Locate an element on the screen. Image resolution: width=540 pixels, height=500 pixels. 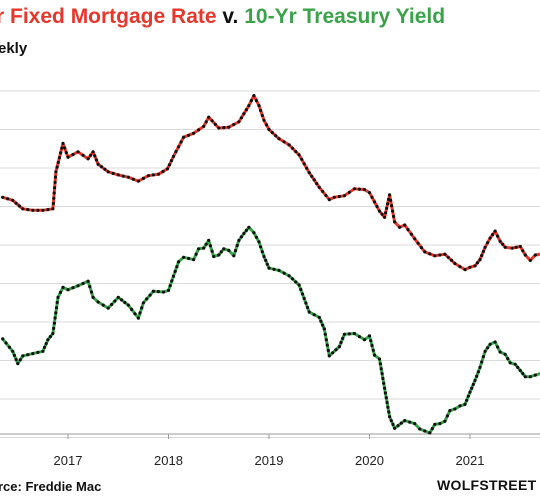
brand-label: WOLFSTREET is located at coordinates (487, 485).